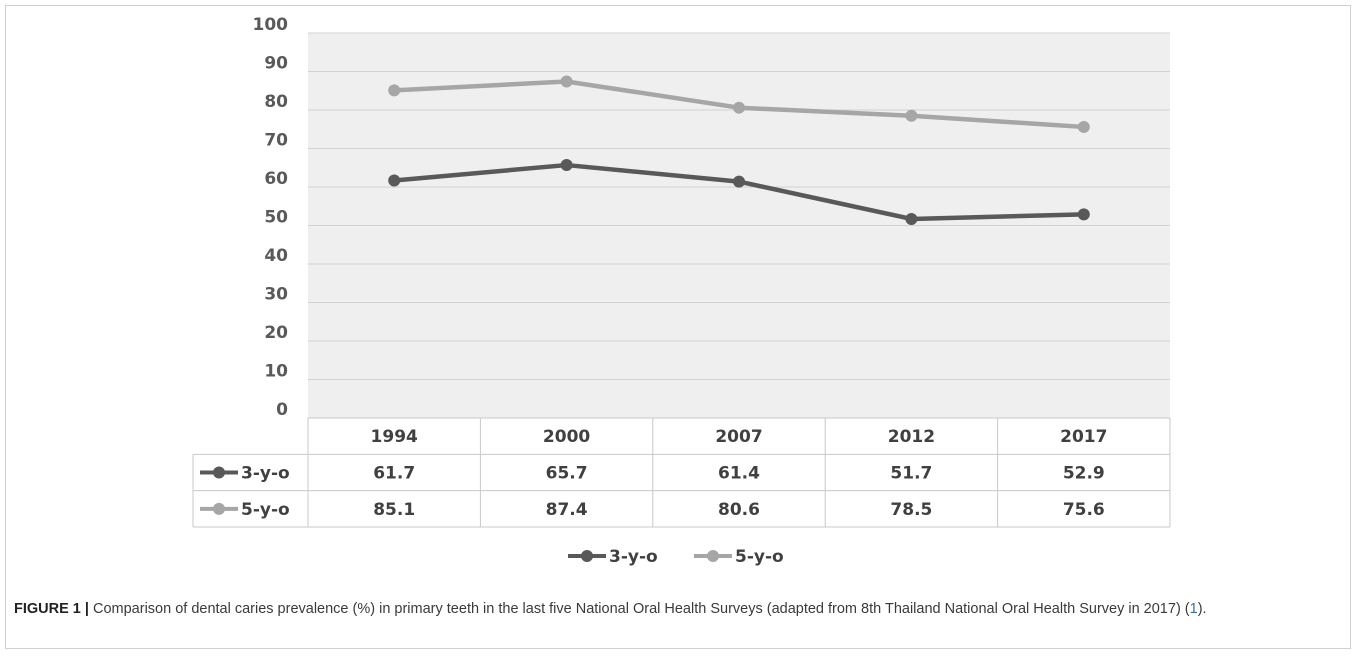 The image size is (1358, 656). Describe the element at coordinates (566, 437) in the screenshot. I see `table-header-cell: 2000` at that location.